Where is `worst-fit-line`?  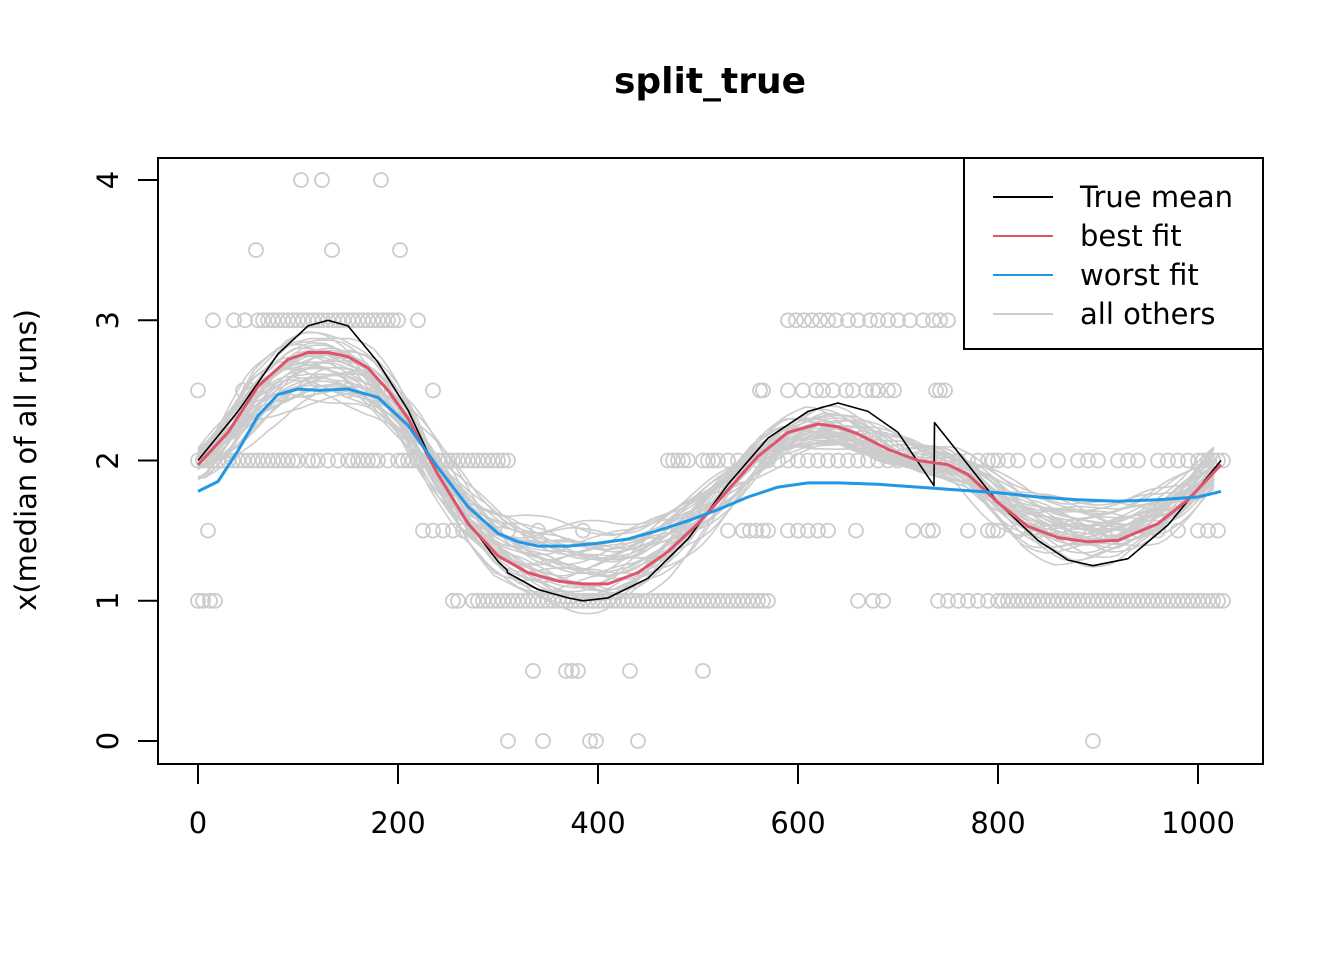
worst-fit-line is located at coordinates (709, 467).